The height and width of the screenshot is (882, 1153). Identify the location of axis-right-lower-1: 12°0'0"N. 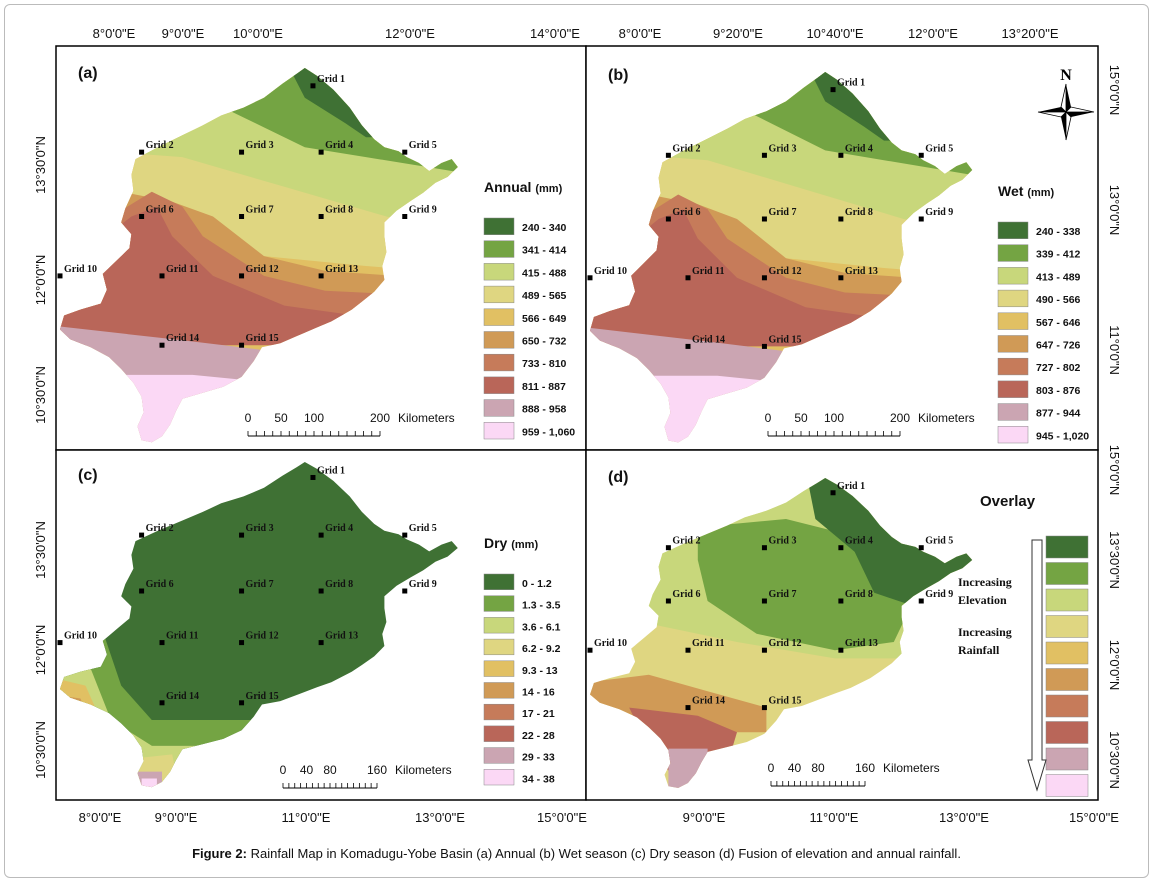
(1114, 665).